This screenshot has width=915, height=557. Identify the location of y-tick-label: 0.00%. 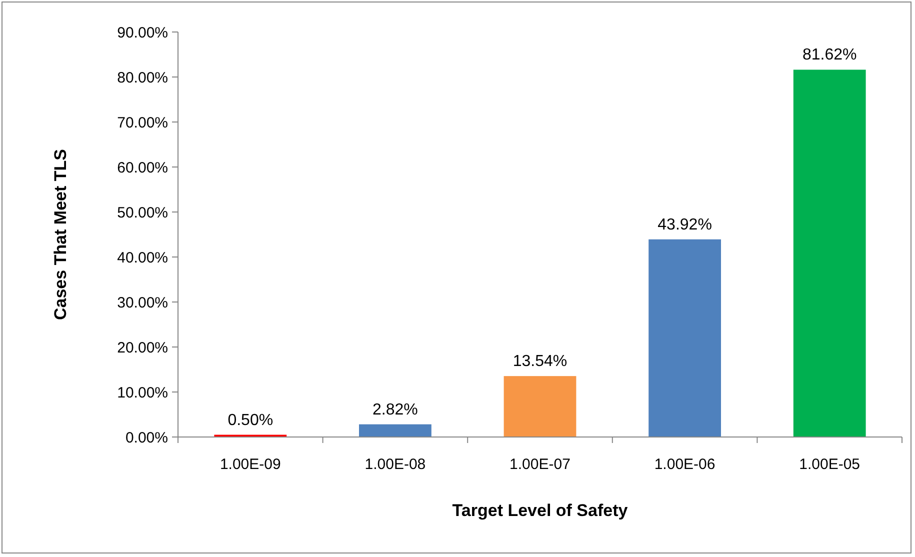
(146, 437).